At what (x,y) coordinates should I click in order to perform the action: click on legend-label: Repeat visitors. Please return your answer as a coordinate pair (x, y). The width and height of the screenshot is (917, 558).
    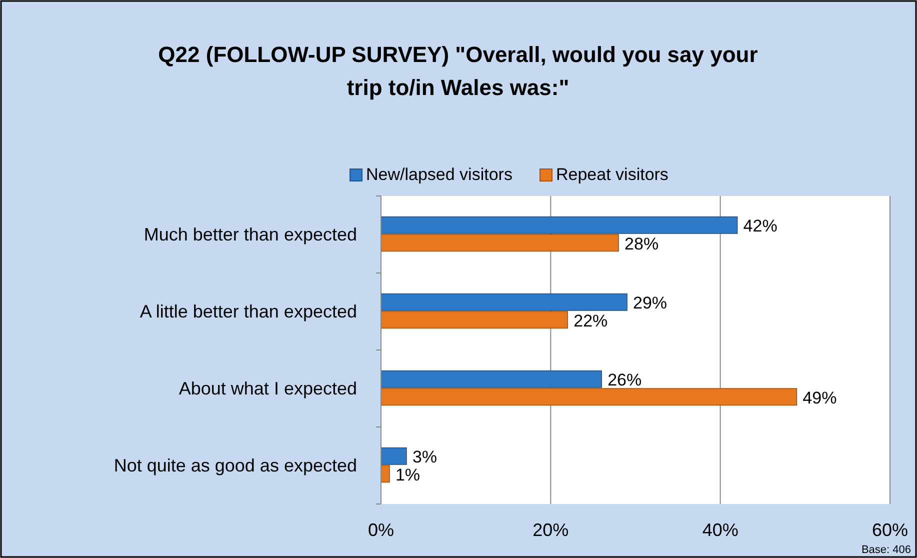
    Looking at the image, I should click on (612, 174).